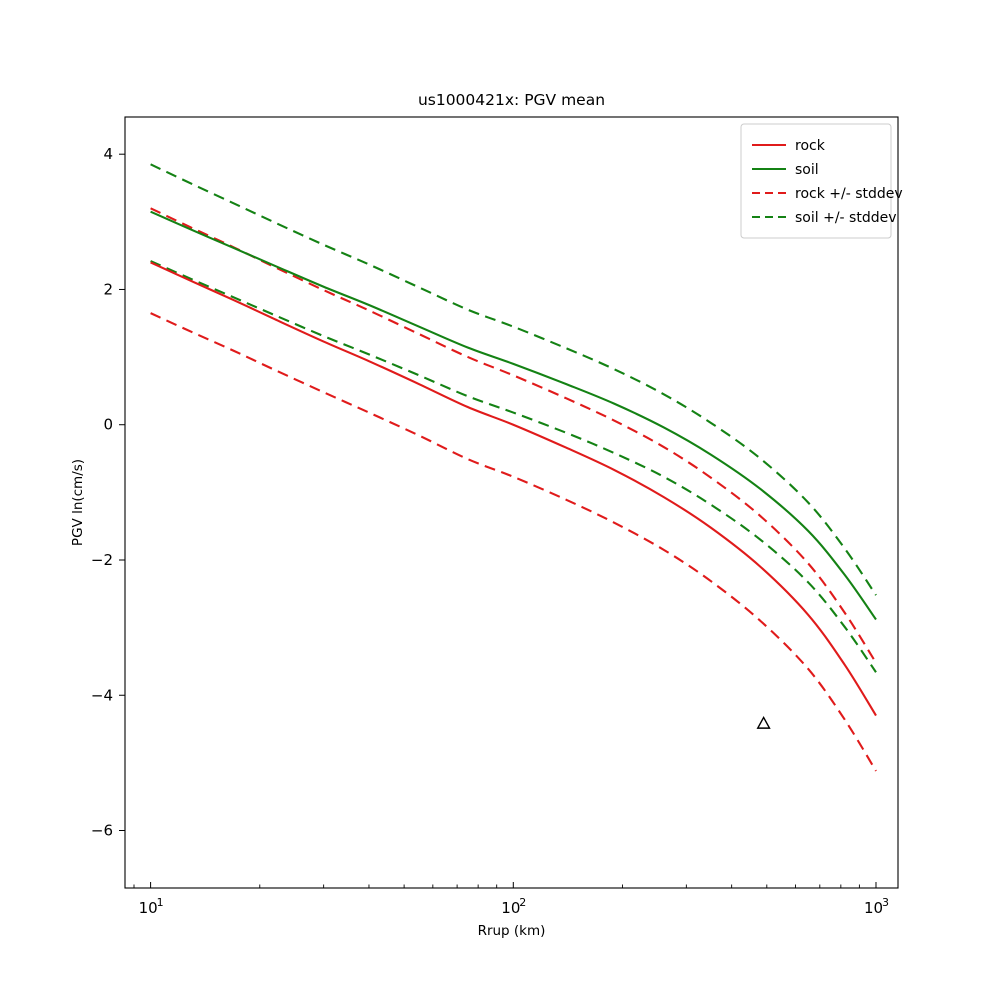 The image size is (1000, 1000). I want to click on y-tick-label: −2, so click(102, 560).